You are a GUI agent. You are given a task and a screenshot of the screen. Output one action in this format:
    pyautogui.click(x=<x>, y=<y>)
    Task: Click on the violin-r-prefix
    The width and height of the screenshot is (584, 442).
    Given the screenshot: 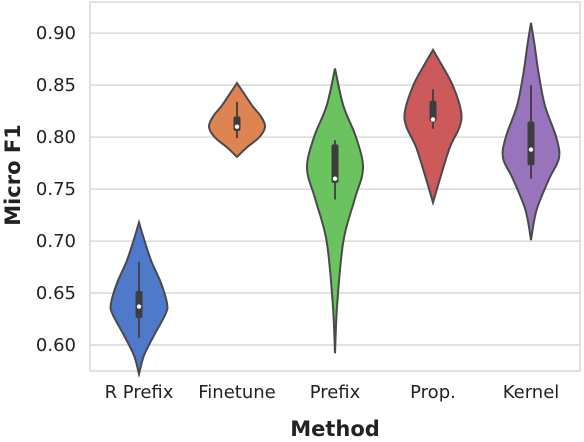 What is the action you would take?
    pyautogui.click(x=139, y=298)
    